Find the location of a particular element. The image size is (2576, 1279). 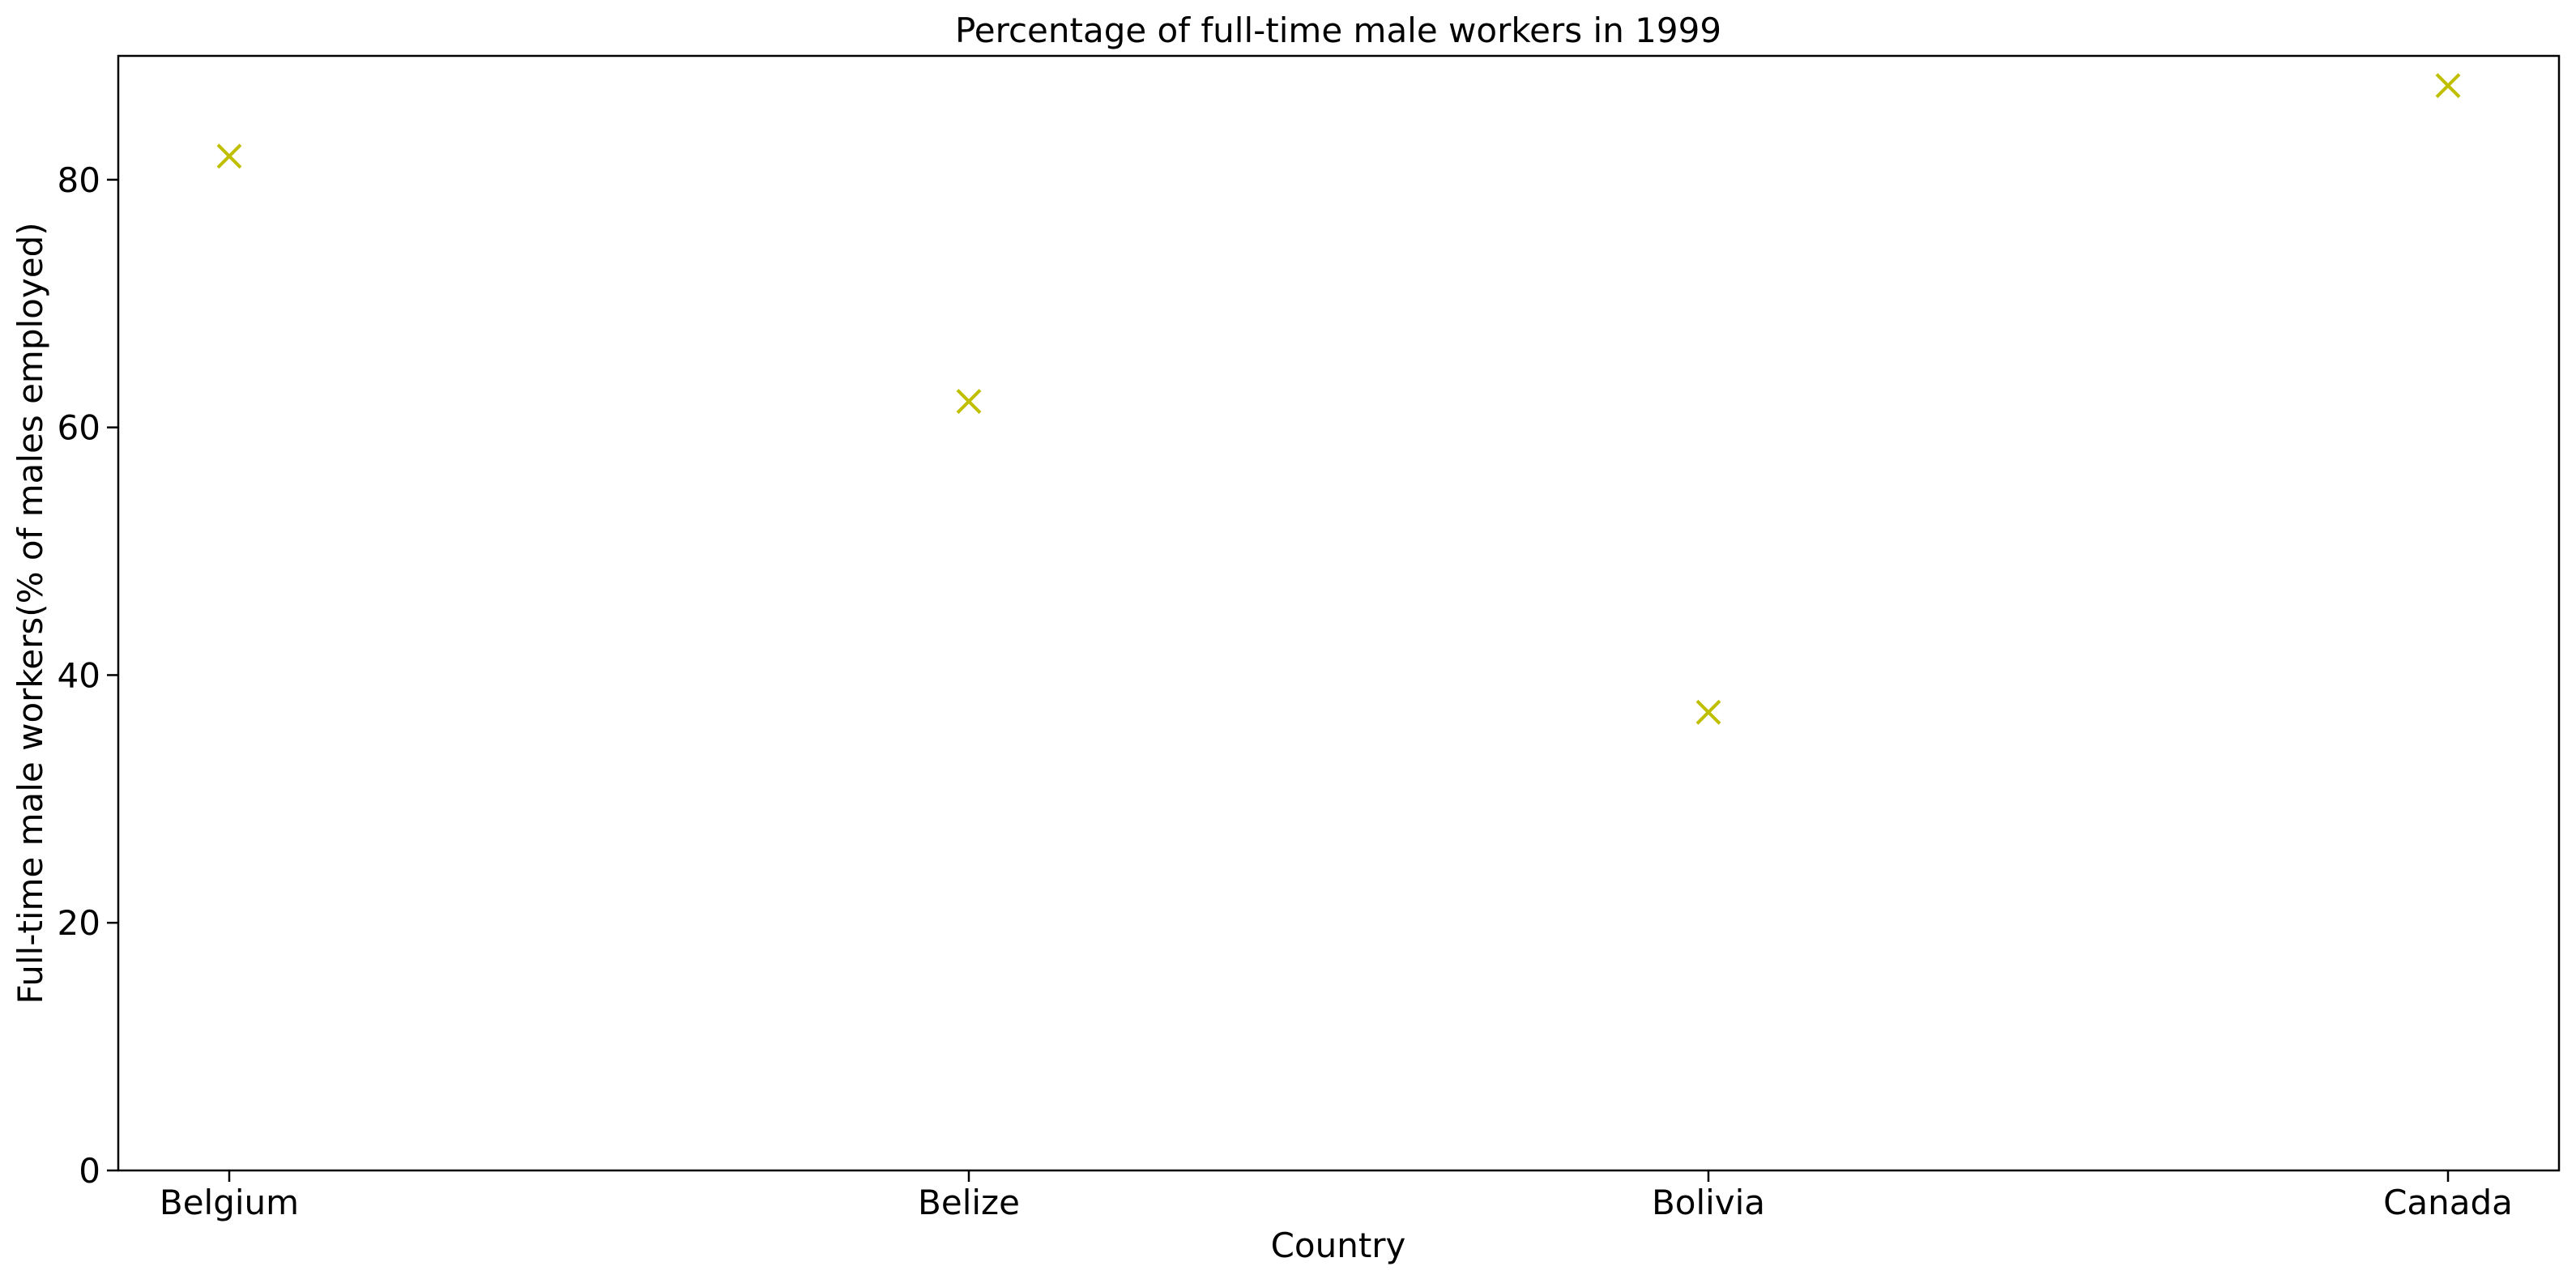

x-tick-label: Belize is located at coordinates (969, 1202).